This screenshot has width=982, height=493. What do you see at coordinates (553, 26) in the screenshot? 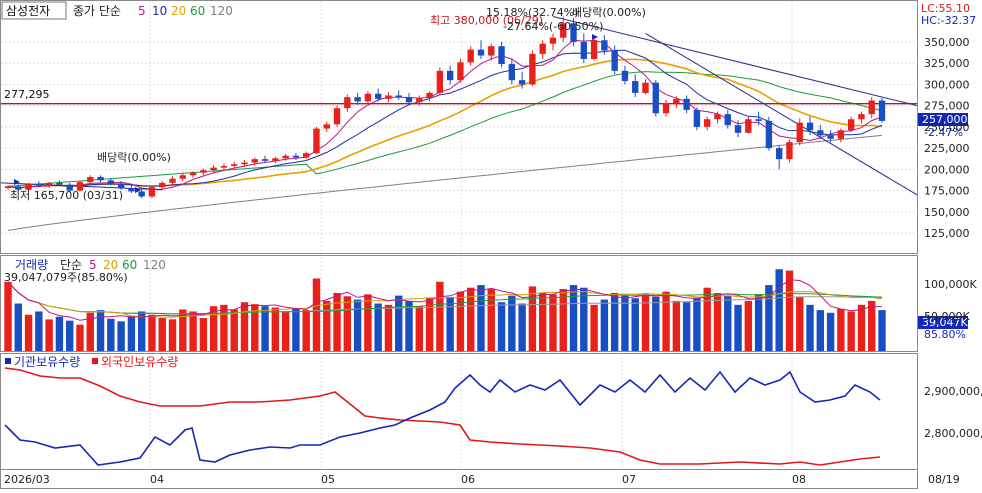
I see `pct-high2-annotation: -27.64%(-60.50%)` at bounding box center [553, 26].